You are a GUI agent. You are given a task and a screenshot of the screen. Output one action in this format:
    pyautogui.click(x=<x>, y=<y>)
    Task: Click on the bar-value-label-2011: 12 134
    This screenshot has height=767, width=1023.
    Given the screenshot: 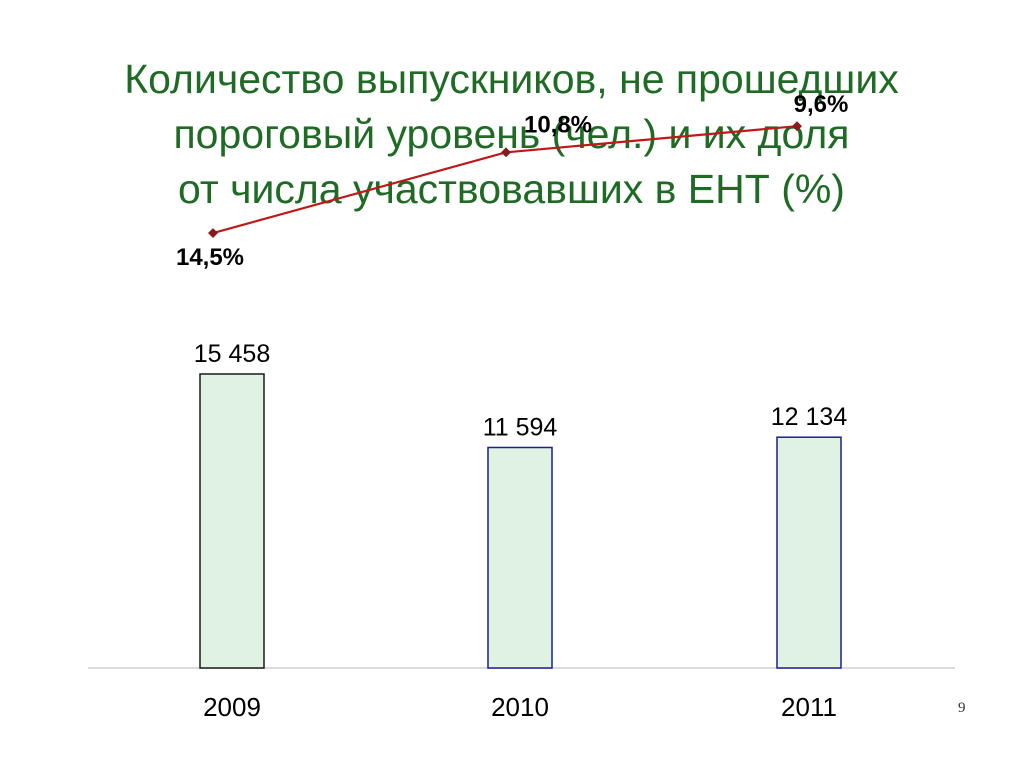 What is the action you would take?
    pyautogui.click(x=809, y=417)
    